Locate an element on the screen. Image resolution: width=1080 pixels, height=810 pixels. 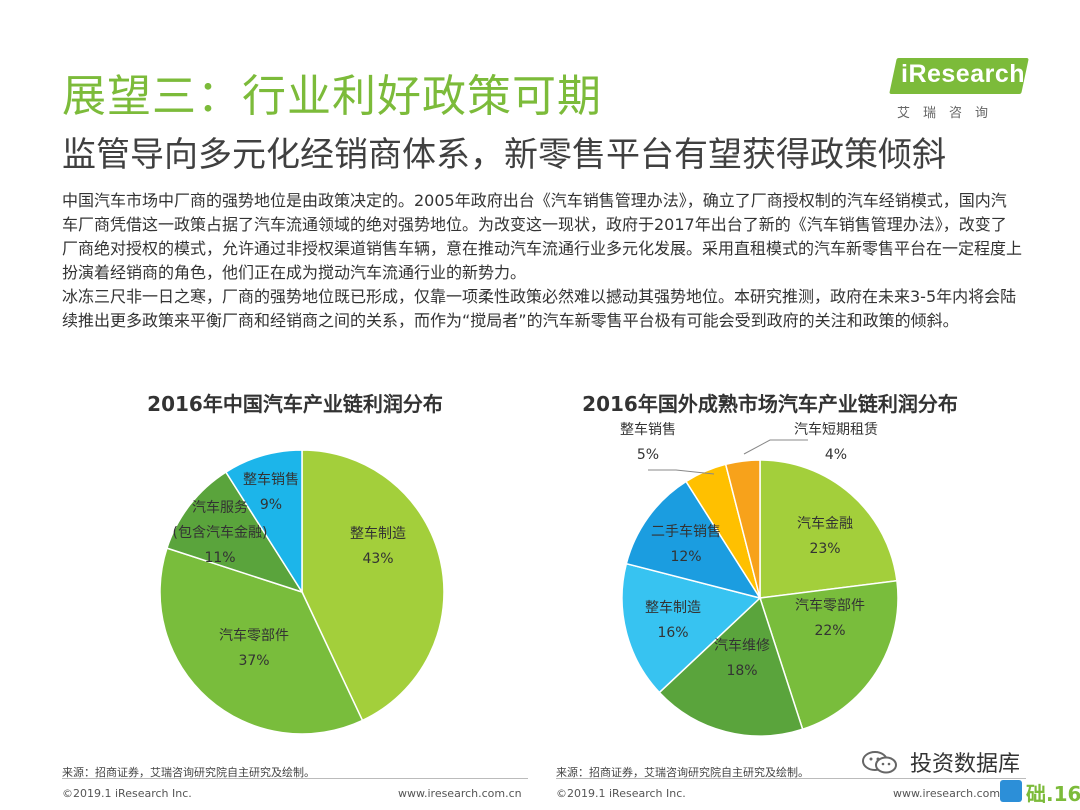
pie-slice-label: 汽车零部件 22% is located at coordinates (830, 618).